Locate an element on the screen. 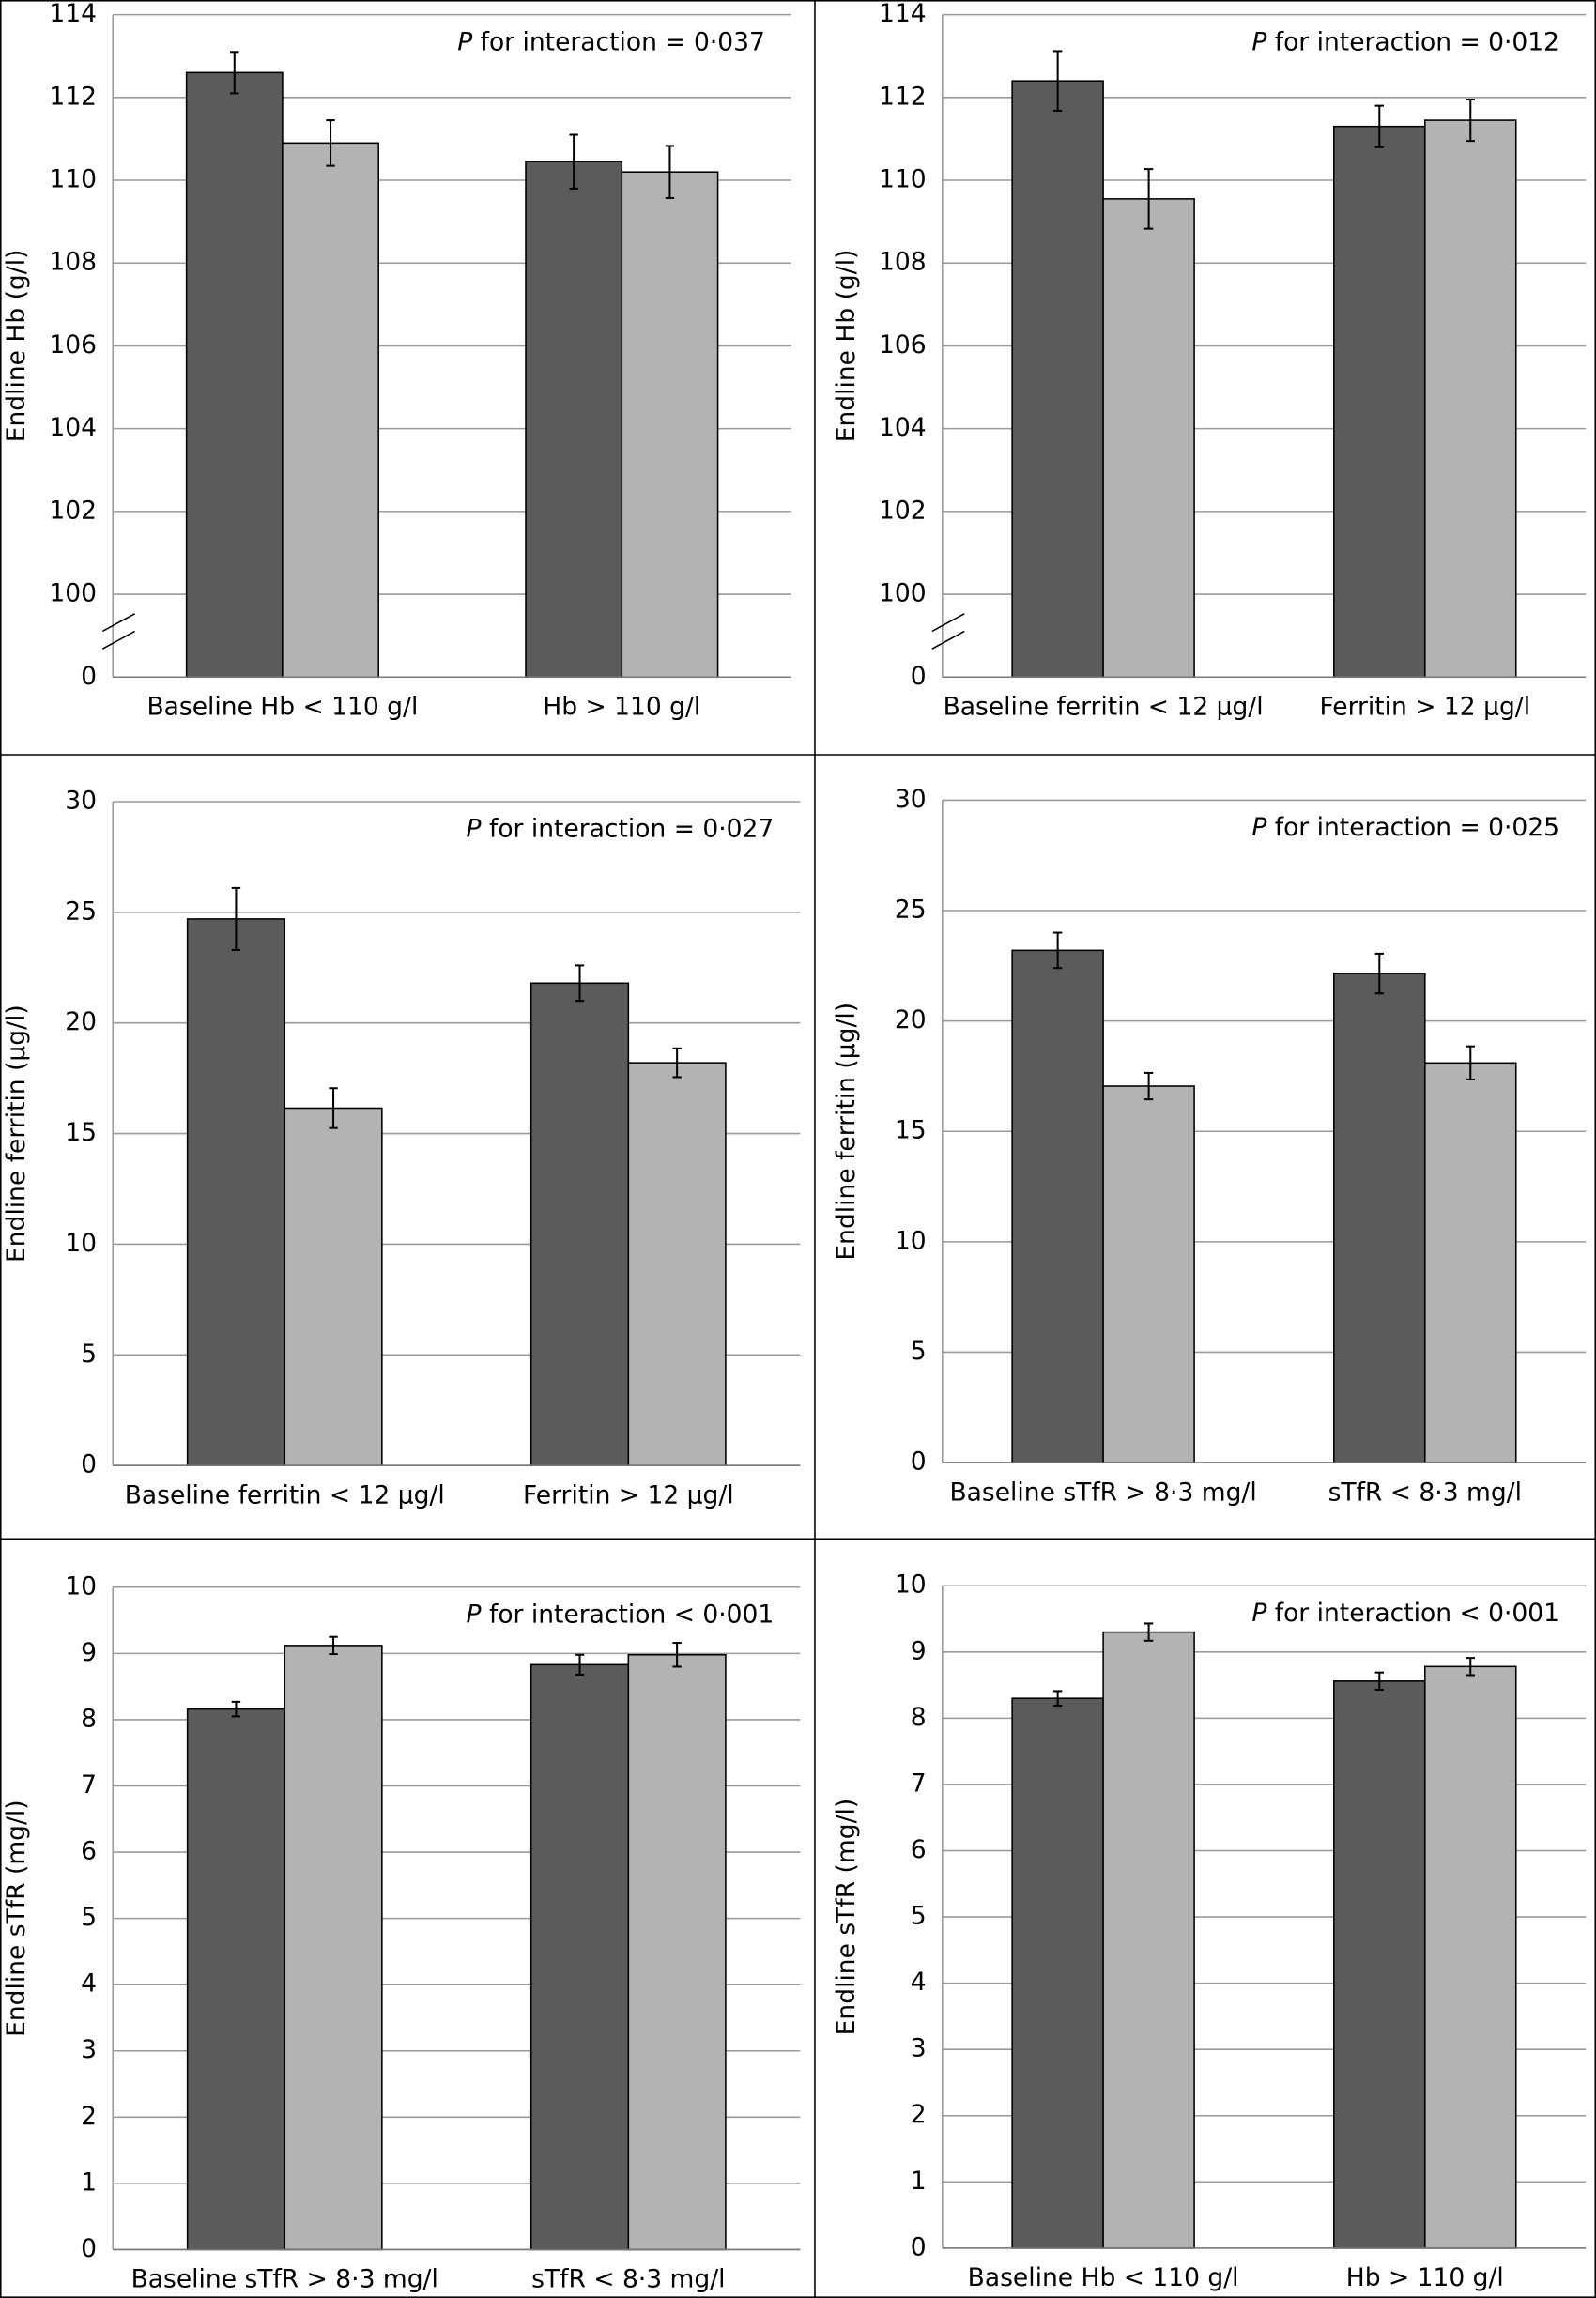 Image resolution: width=1596 pixels, height=2298 pixels. x-tick-label: Baseline sTfR > 8·3 mg/l is located at coordinates (1102, 1492).